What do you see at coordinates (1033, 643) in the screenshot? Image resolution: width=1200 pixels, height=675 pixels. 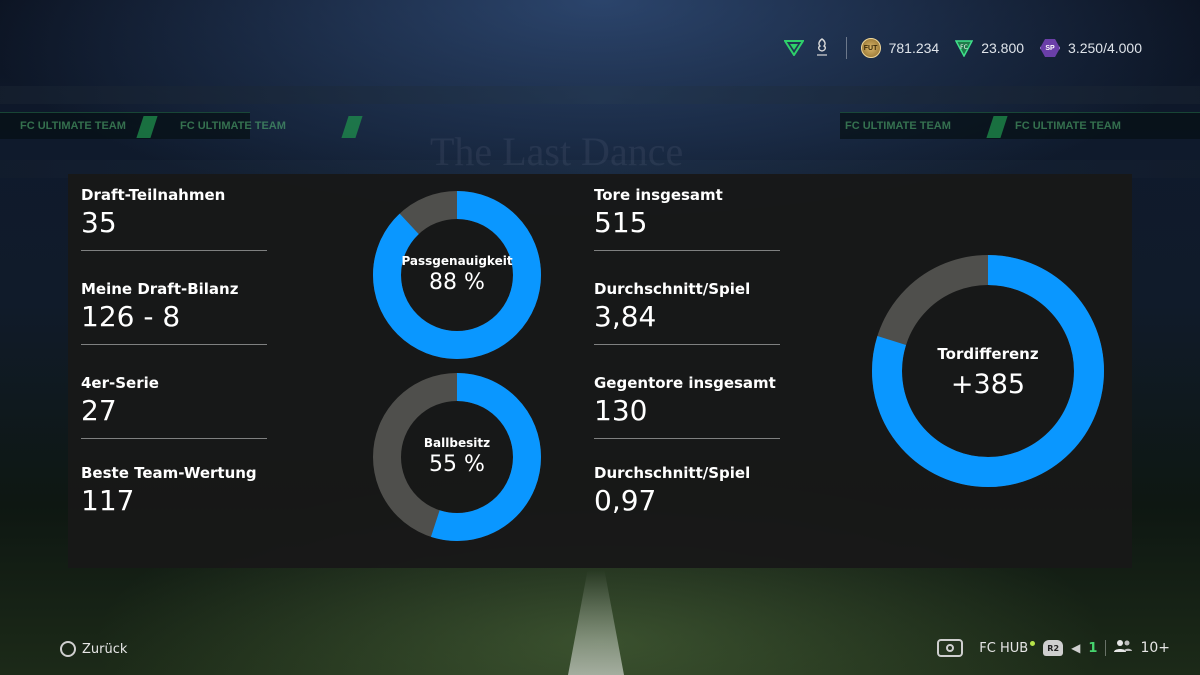 I see `notification-dot` at bounding box center [1033, 643].